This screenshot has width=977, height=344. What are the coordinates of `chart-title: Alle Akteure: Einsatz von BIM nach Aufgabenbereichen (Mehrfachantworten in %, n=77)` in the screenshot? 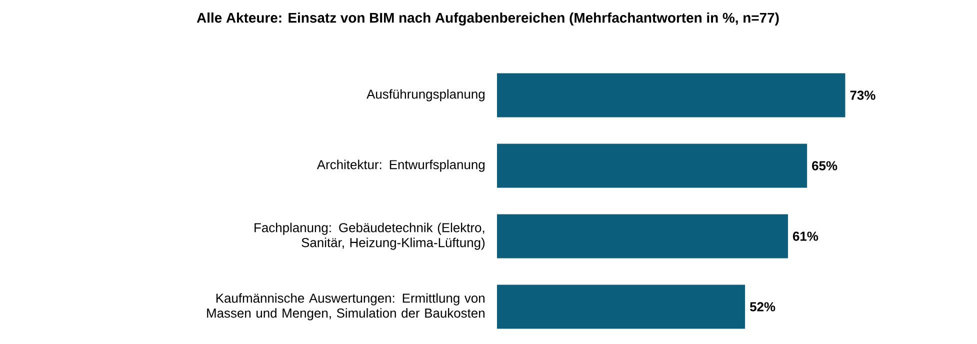 It's located at (487, 19).